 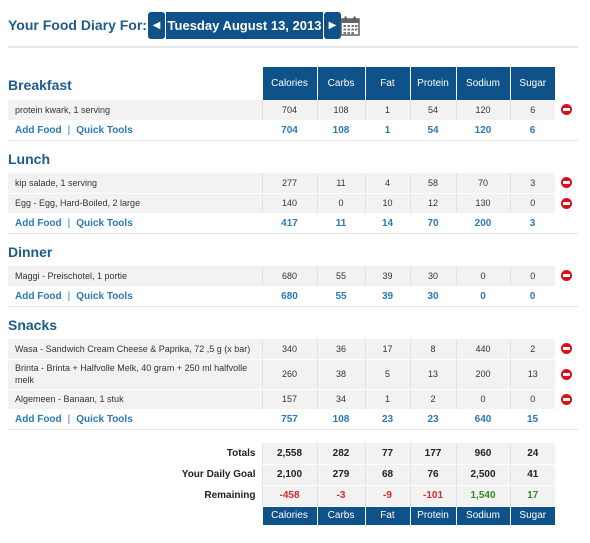 What do you see at coordinates (289, 203) in the screenshot?
I see `entry-calories: 140` at bounding box center [289, 203].